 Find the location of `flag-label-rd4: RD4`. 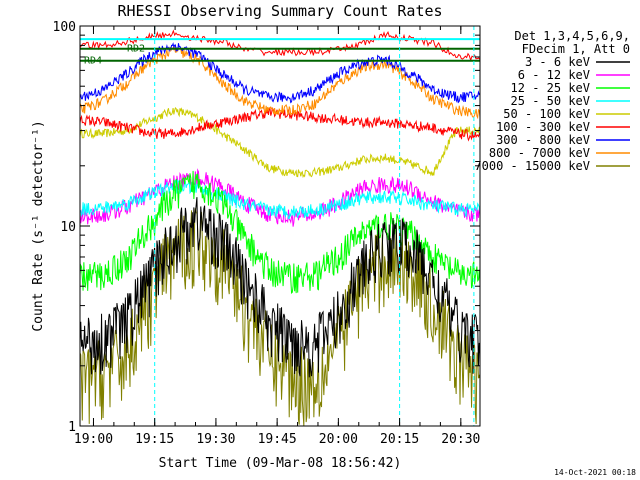

flag-label-rd4: RD4 is located at coordinates (93, 60).